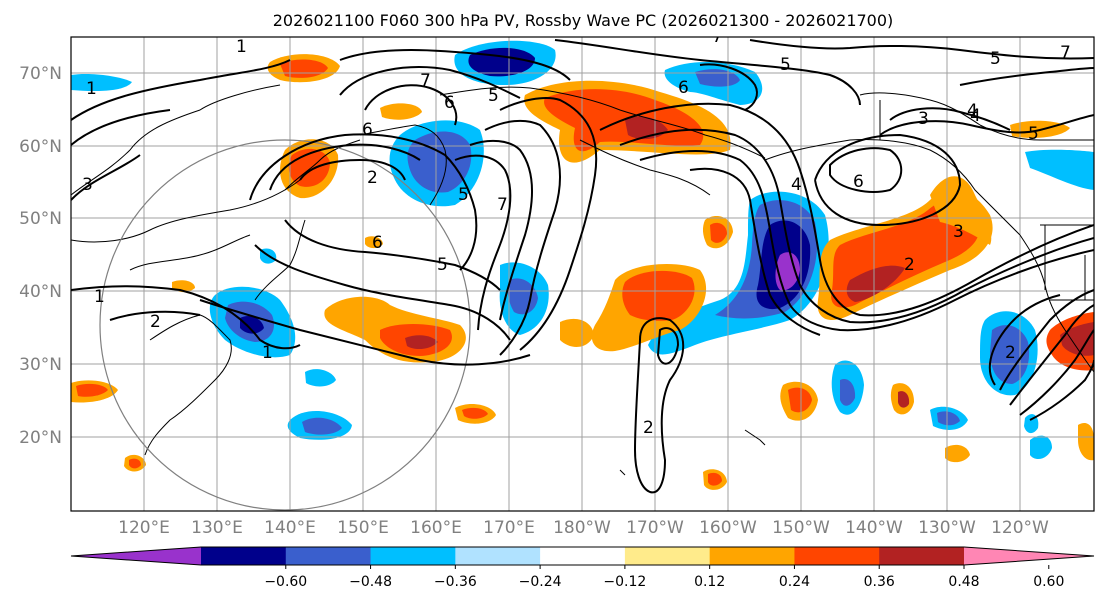 This screenshot has width=1105, height=604. What do you see at coordinates (136, 556) in the screenshot?
I see `colorbar-extend-low` at bounding box center [136, 556].